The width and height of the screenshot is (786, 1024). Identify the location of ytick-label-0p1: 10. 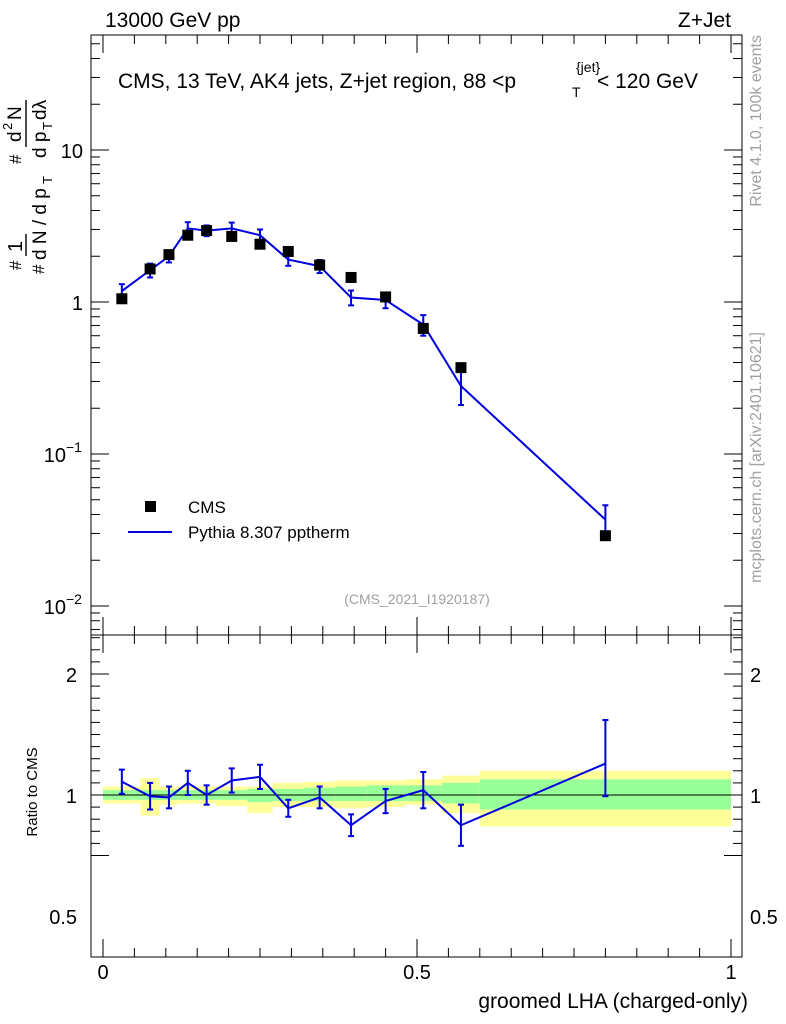
(55, 456).